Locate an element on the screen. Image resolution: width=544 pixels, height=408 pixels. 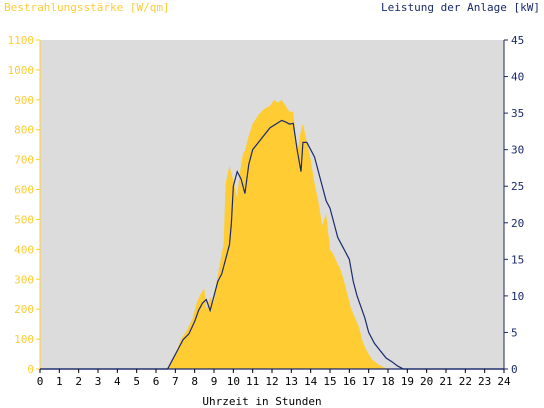
y-right-tick-label: 25 is located at coordinates (517, 186).